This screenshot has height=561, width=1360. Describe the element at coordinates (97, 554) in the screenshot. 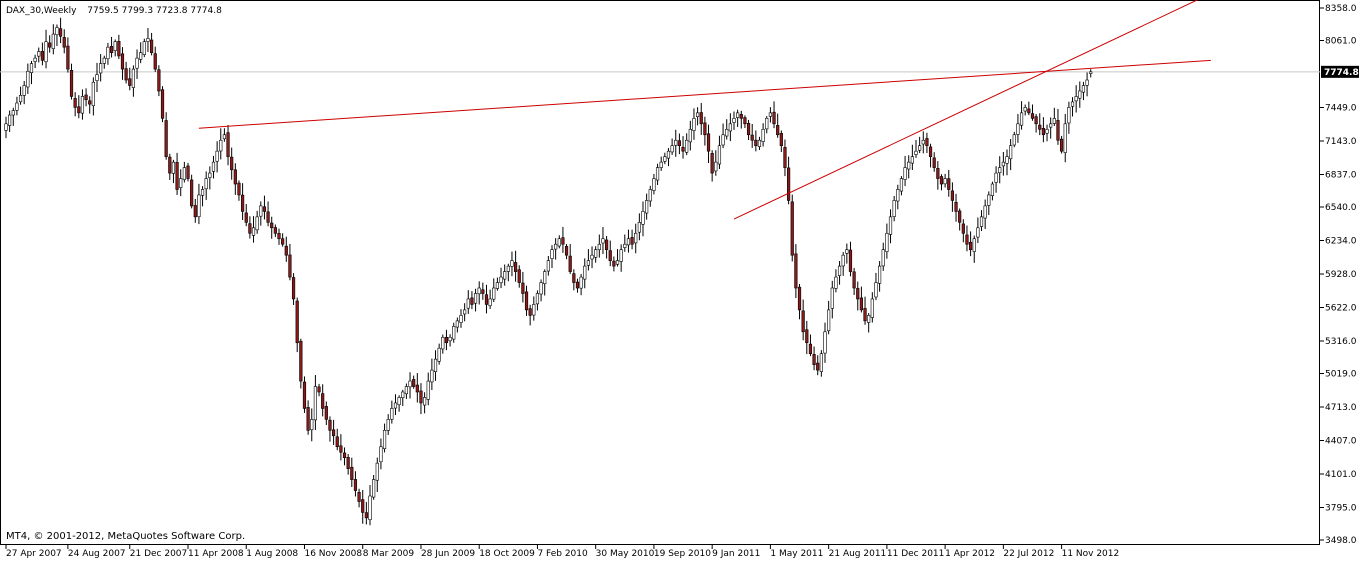

I see `x-tick-label: 24 Aug 2007` at that location.